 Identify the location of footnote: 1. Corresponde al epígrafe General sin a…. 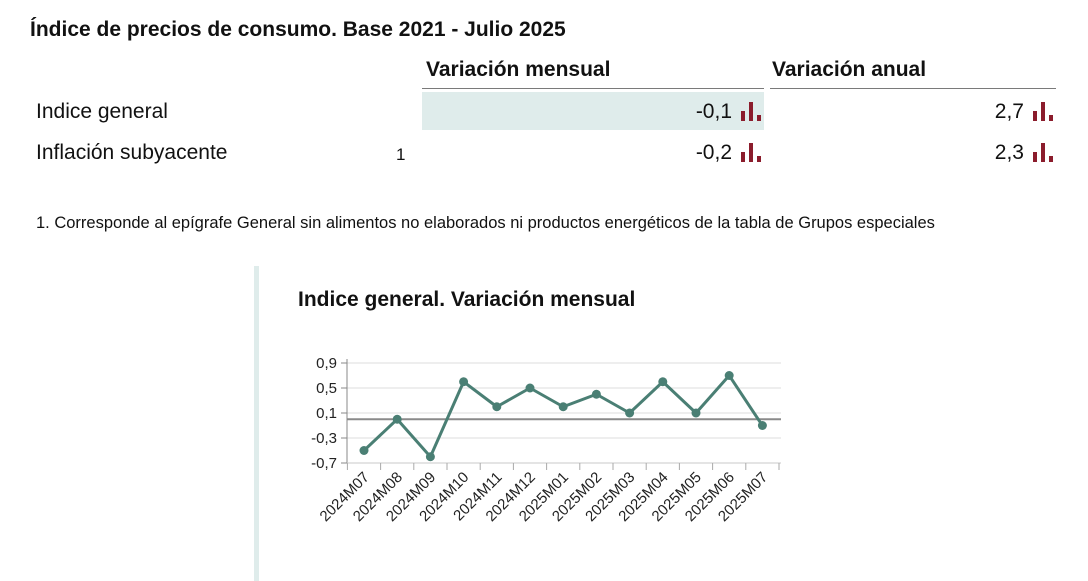
(485, 223).